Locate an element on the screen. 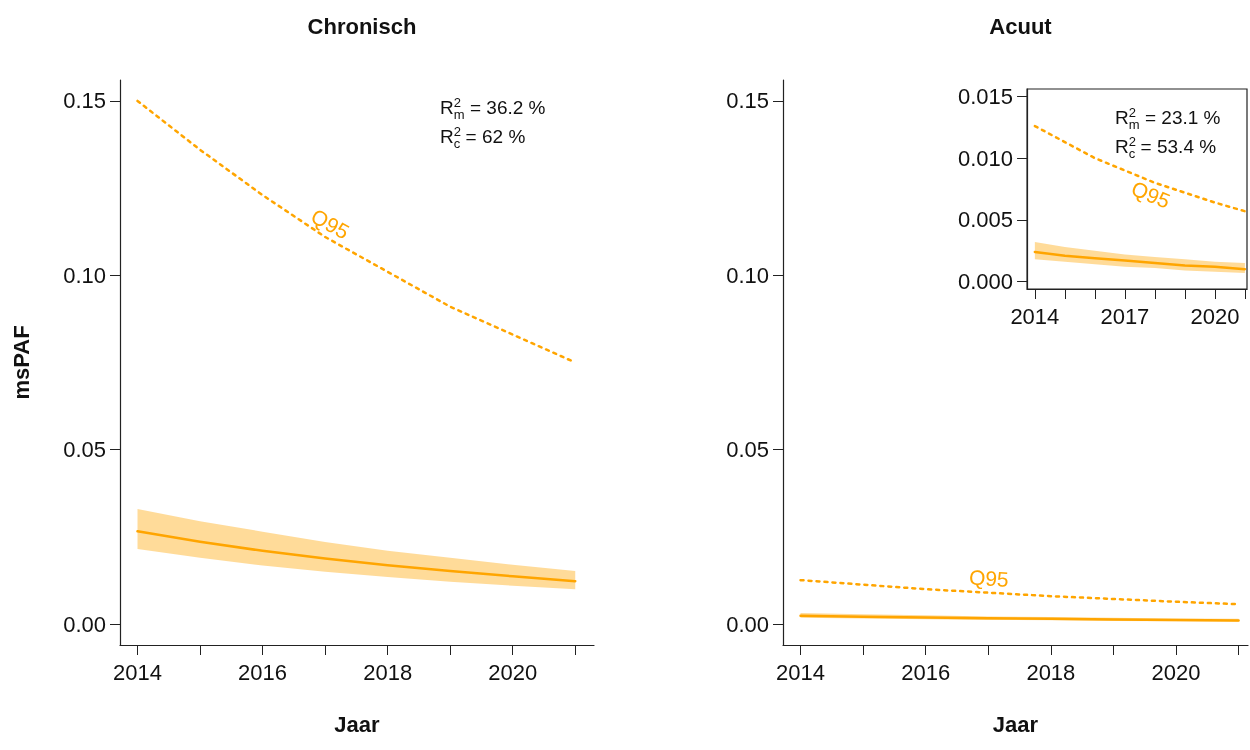  series-label: Q95 is located at coordinates (989, 578).